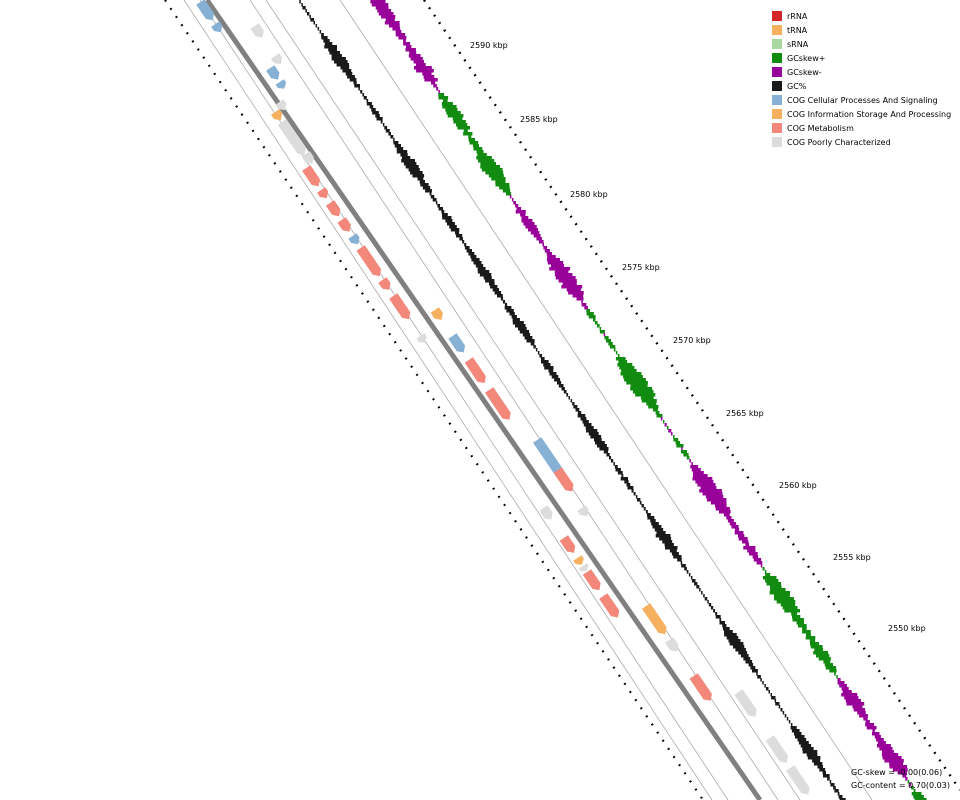 This screenshot has height=800, width=960. Describe the element at coordinates (745, 413) in the screenshot. I see `tick-label-2565: 2565 kbp` at that location.